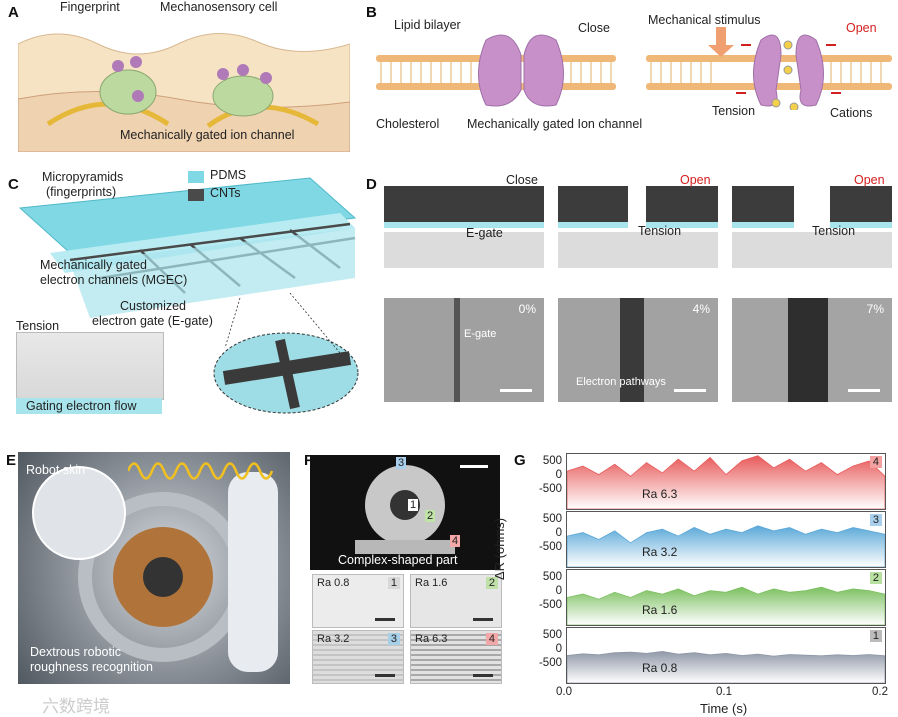 The image size is (898, 717). I want to click on panel-b-illustration, so click(634, 68).